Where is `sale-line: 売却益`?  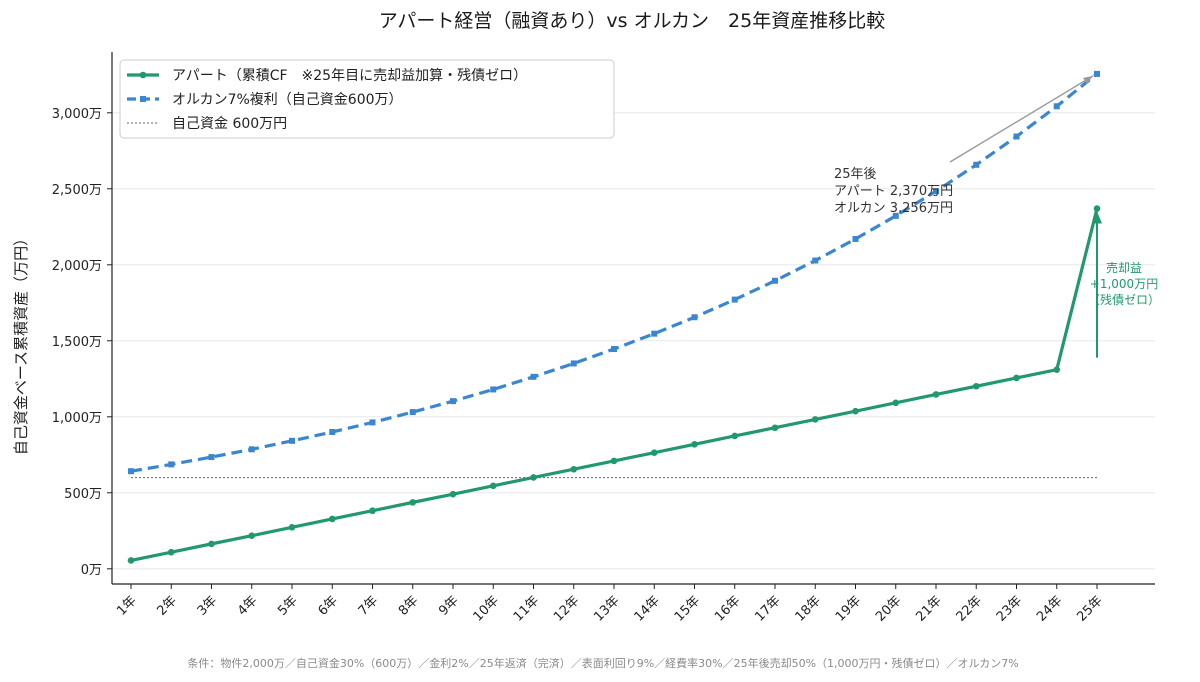
sale-line: 売却益 is located at coordinates (1124, 267).